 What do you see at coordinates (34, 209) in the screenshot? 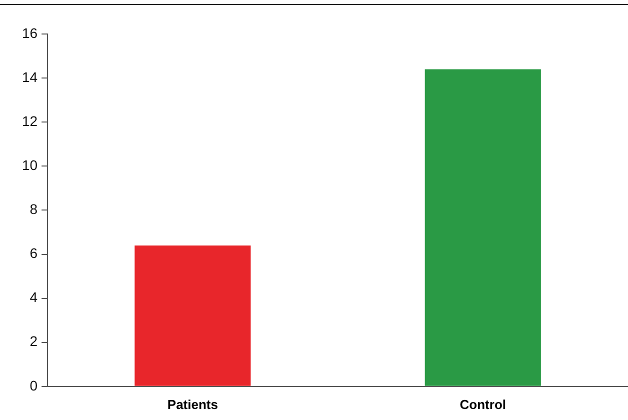
I see `y-tick-label: 8` at bounding box center [34, 209].